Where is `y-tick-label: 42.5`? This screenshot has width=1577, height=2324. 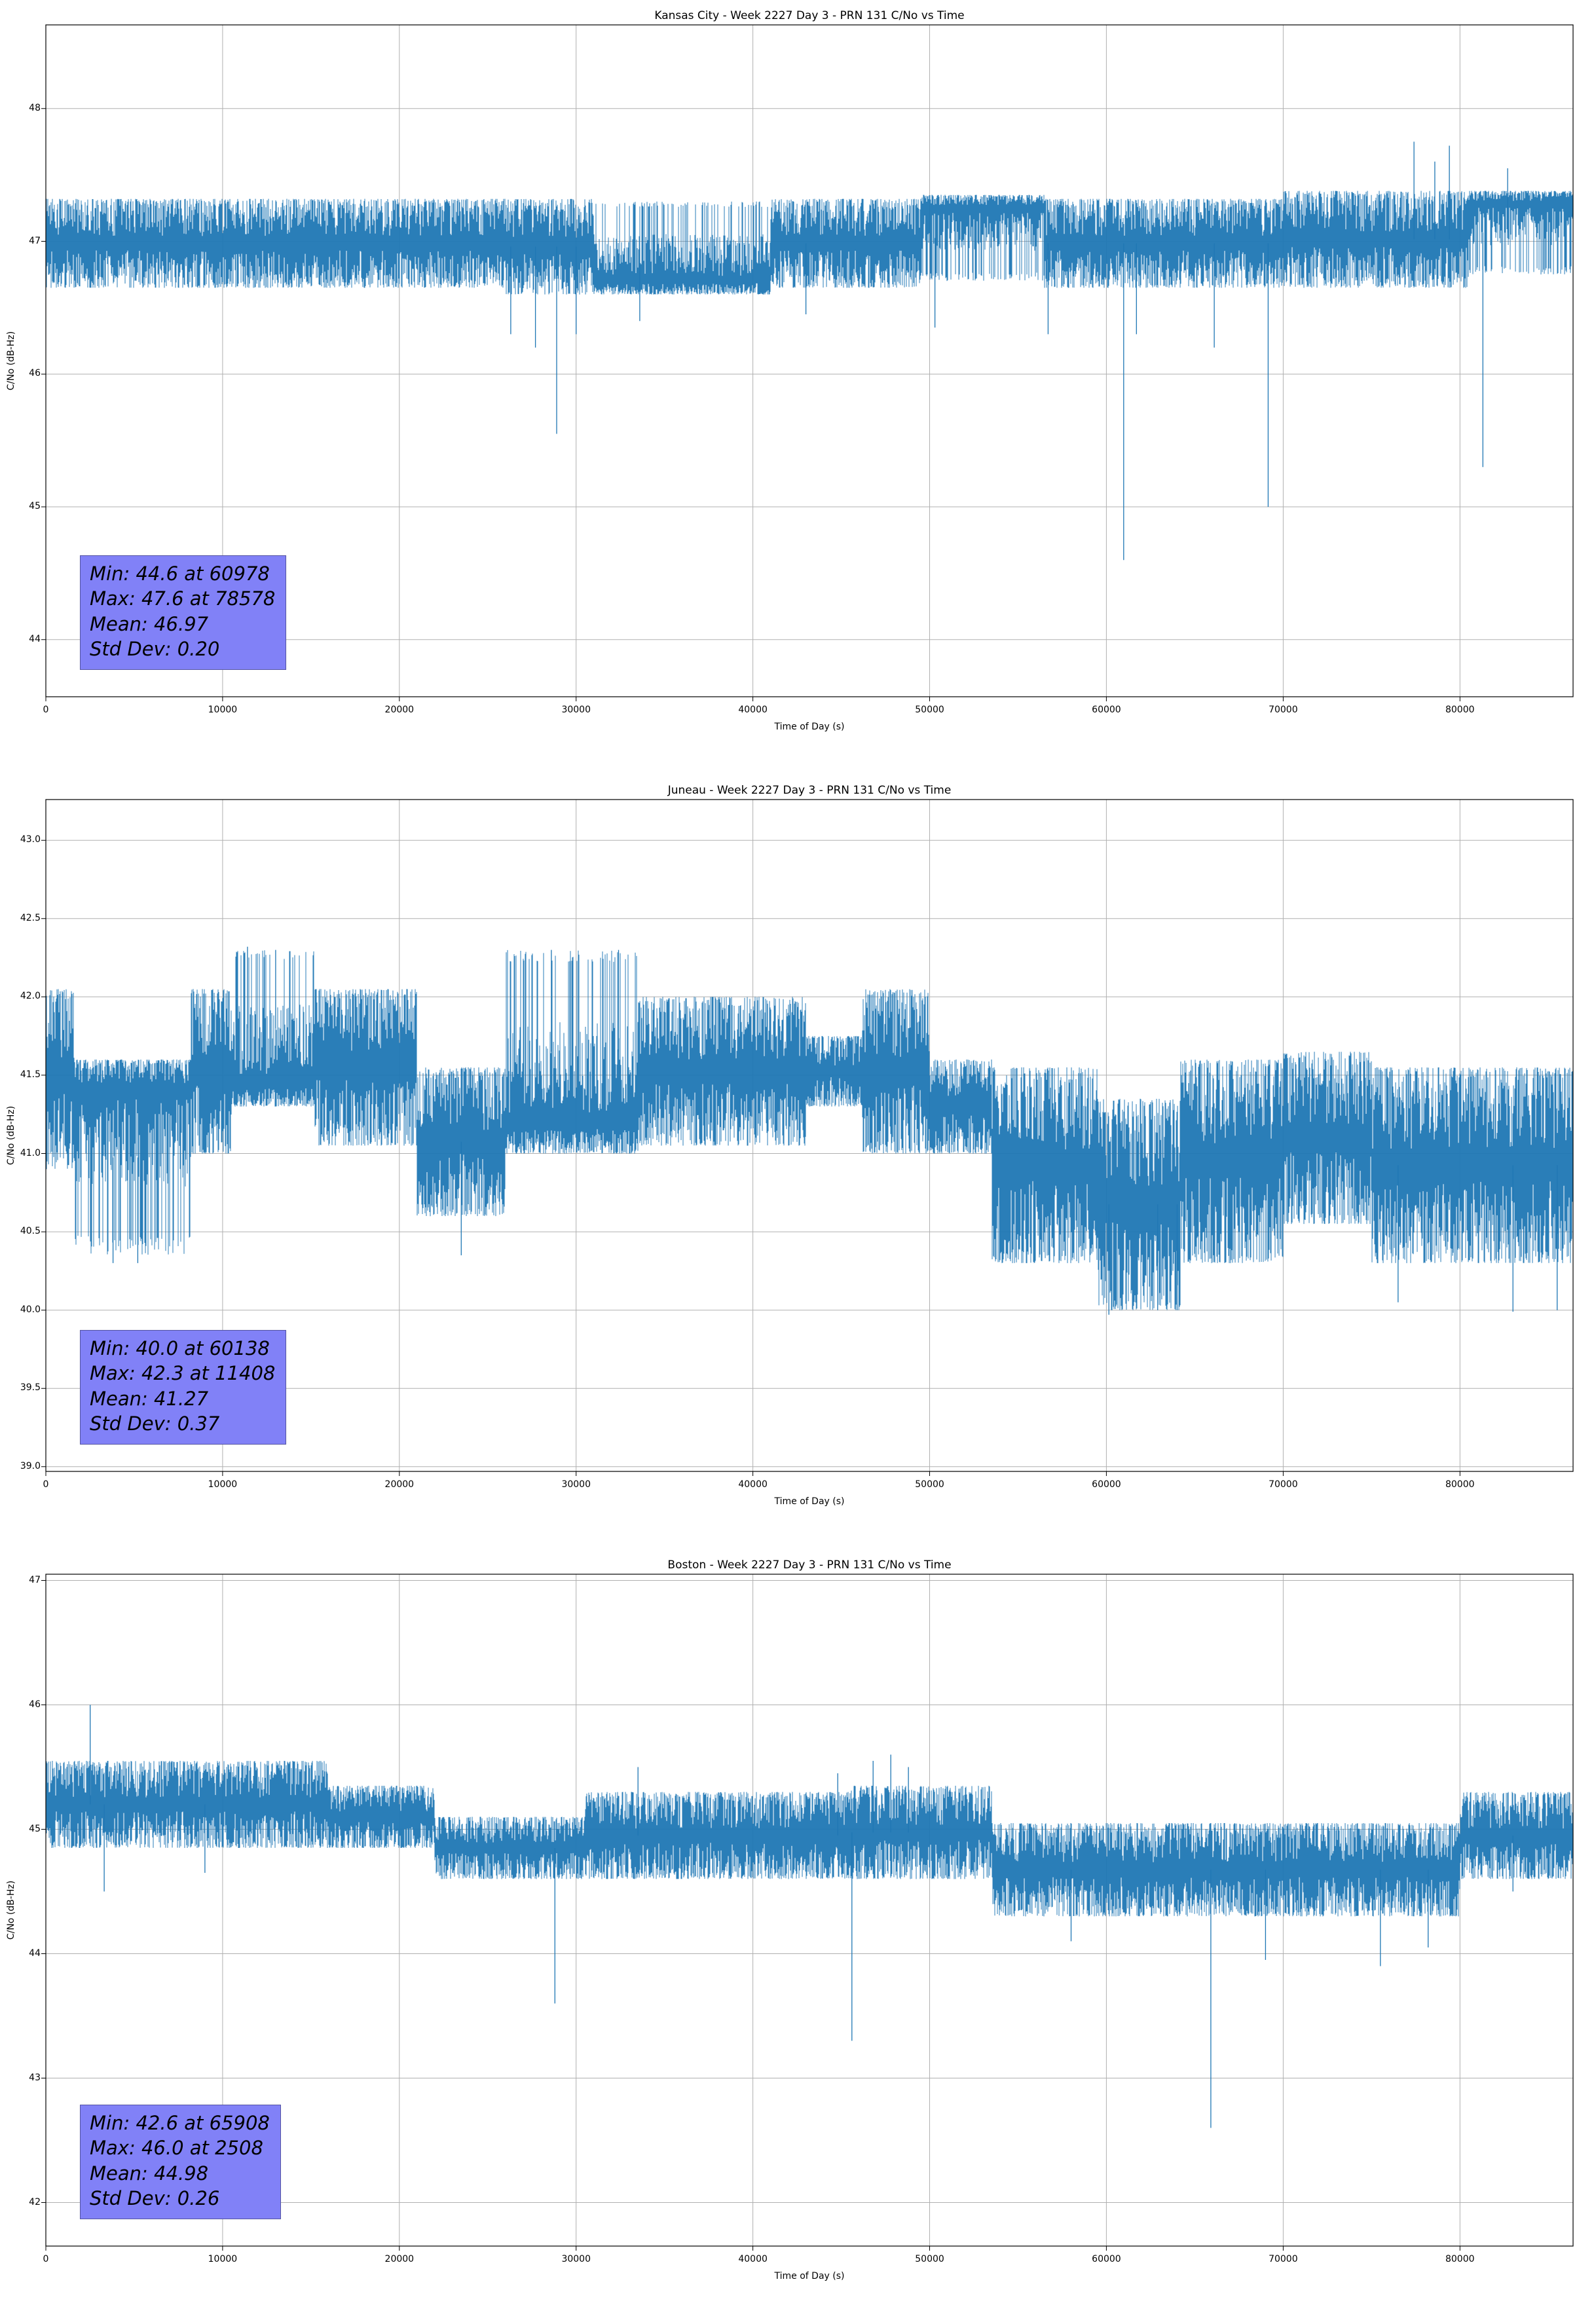 y-tick-label: 42.5 is located at coordinates (30, 917).